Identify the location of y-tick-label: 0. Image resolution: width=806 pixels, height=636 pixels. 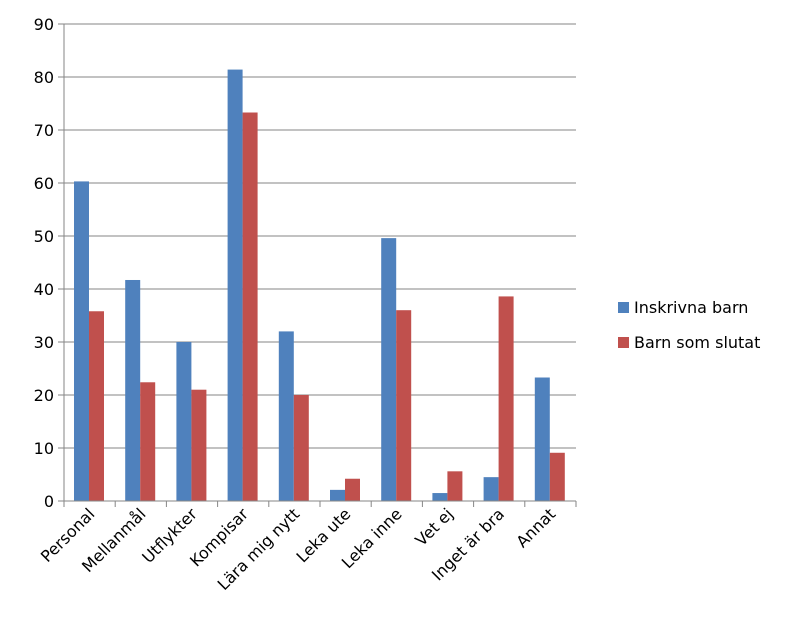
(49, 501).